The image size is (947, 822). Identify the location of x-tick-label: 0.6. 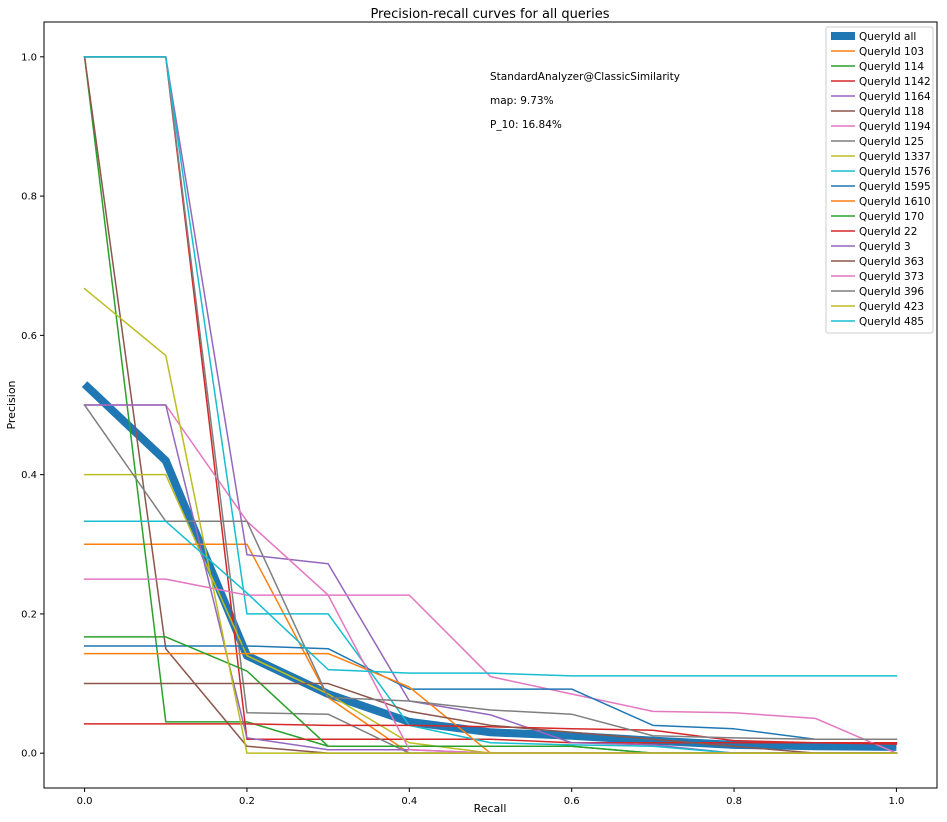
(572, 801).